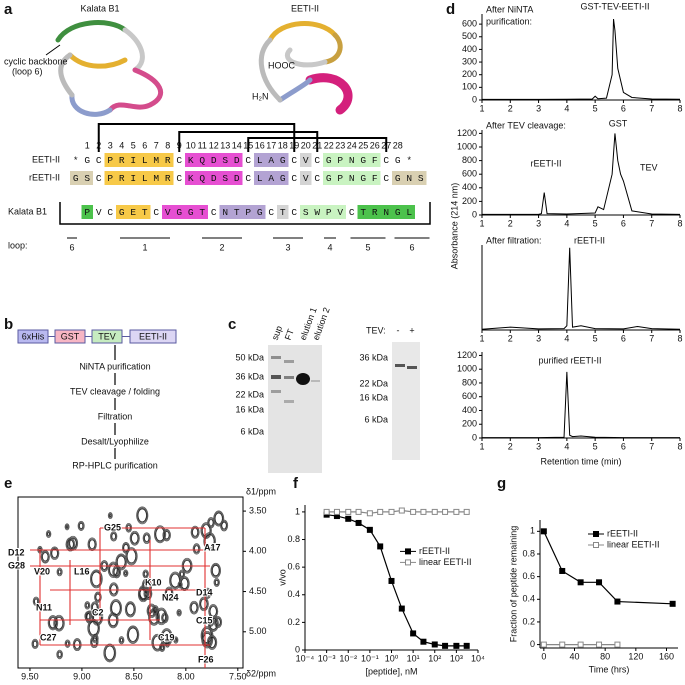 The image size is (685, 685). Describe the element at coordinates (467, 133) in the screenshot. I see `y-tick-label: 1200` at that location.